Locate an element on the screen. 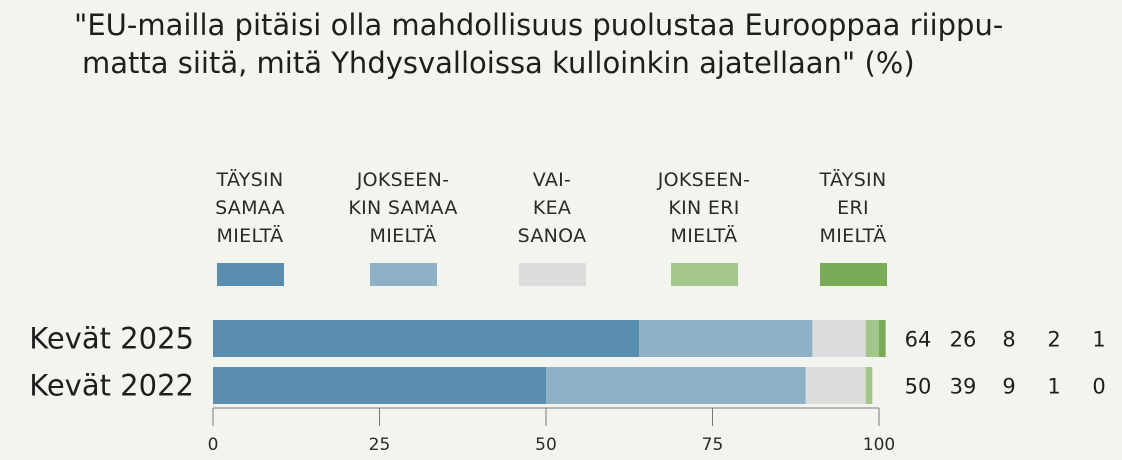 The width and height of the screenshot is (1122, 460). legend-item-taysin-samaa: TÄYSIN SAMAA MIELTÄ is located at coordinates (250, 226).